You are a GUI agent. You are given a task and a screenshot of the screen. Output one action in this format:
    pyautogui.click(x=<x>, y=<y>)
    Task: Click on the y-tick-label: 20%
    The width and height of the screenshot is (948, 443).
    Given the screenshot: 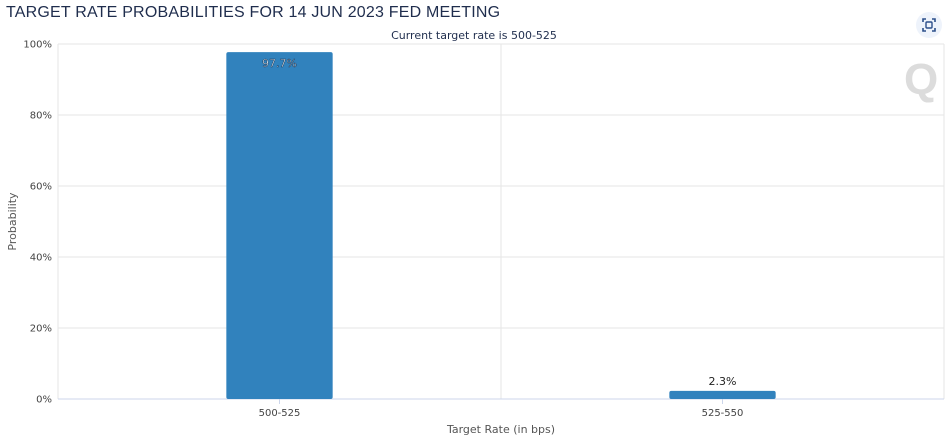 What is the action you would take?
    pyautogui.click(x=41, y=329)
    